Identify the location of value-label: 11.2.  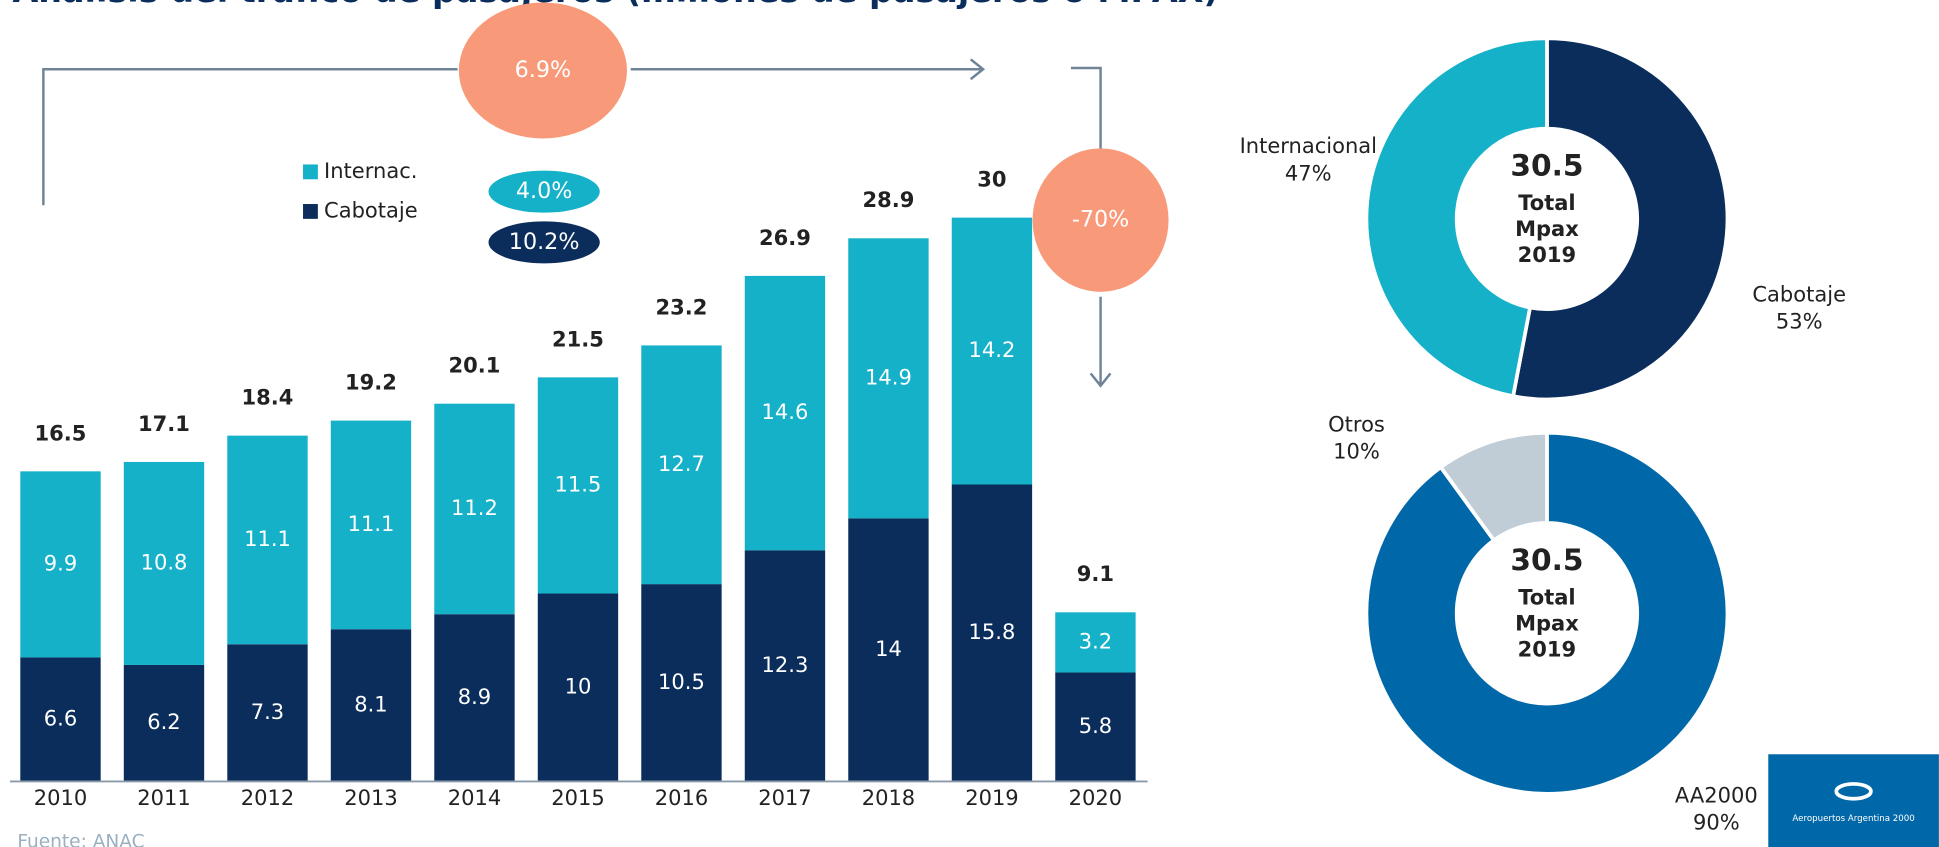
(474, 507).